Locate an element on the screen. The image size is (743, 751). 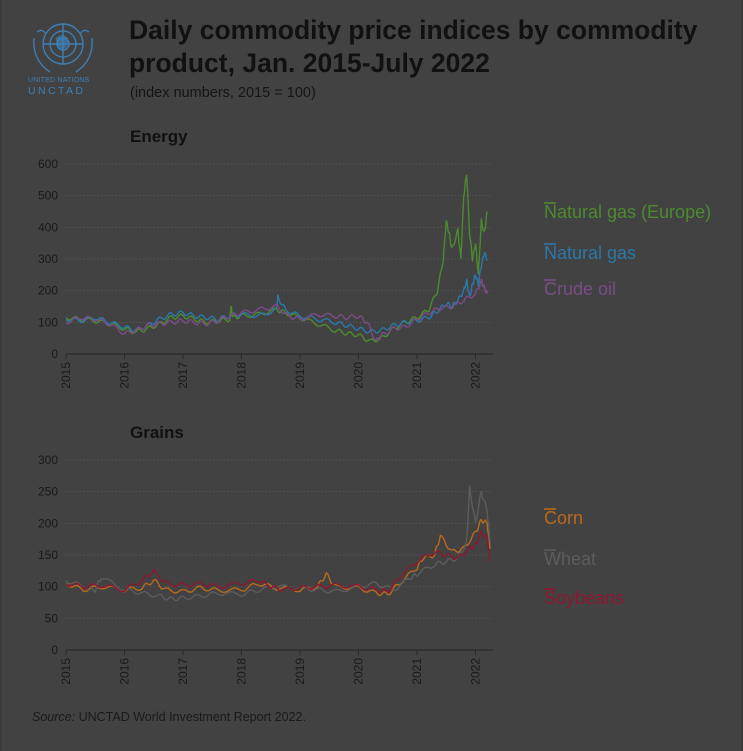
grains-panel-title: Grains is located at coordinates (157, 432).